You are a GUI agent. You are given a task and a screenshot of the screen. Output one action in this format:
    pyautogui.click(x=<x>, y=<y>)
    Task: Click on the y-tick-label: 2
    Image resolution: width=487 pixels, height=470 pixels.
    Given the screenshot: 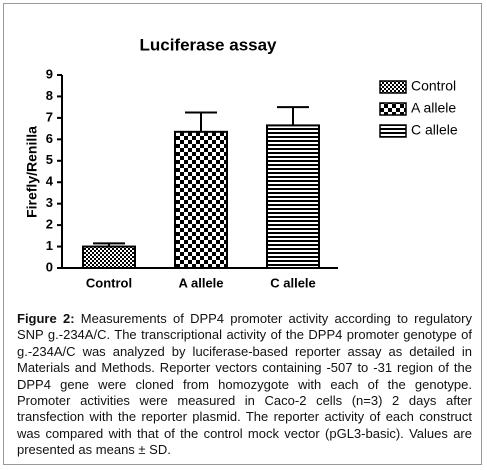 What is the action you would take?
    pyautogui.click(x=49, y=224)
    